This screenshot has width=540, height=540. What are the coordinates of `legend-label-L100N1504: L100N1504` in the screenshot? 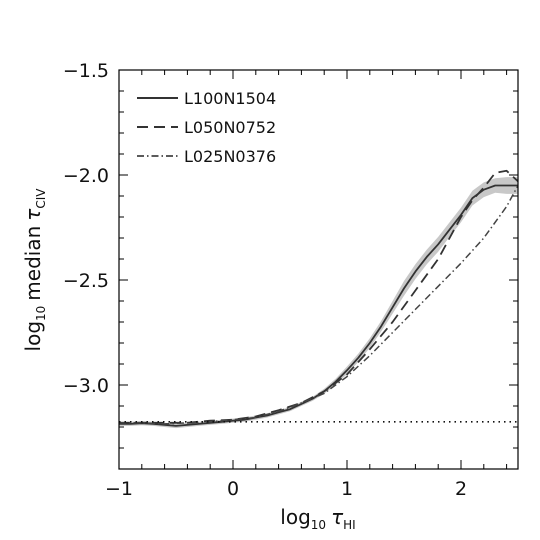 It's located at (230, 98).